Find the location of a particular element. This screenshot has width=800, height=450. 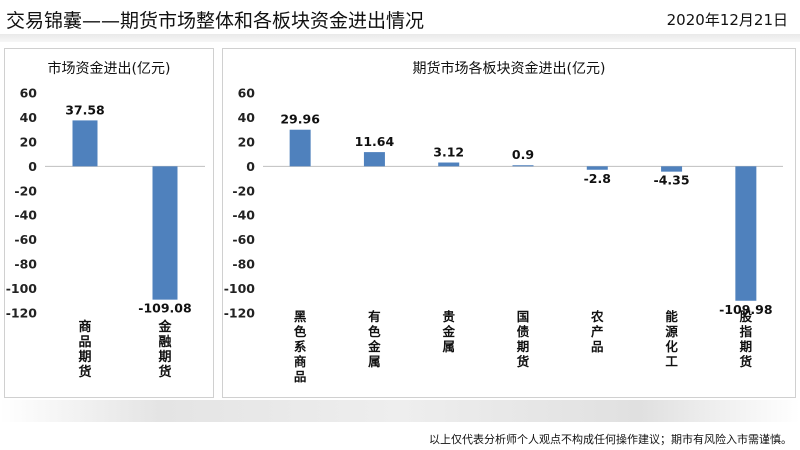

category-label: 有色金属 is located at coordinates (374, 339).